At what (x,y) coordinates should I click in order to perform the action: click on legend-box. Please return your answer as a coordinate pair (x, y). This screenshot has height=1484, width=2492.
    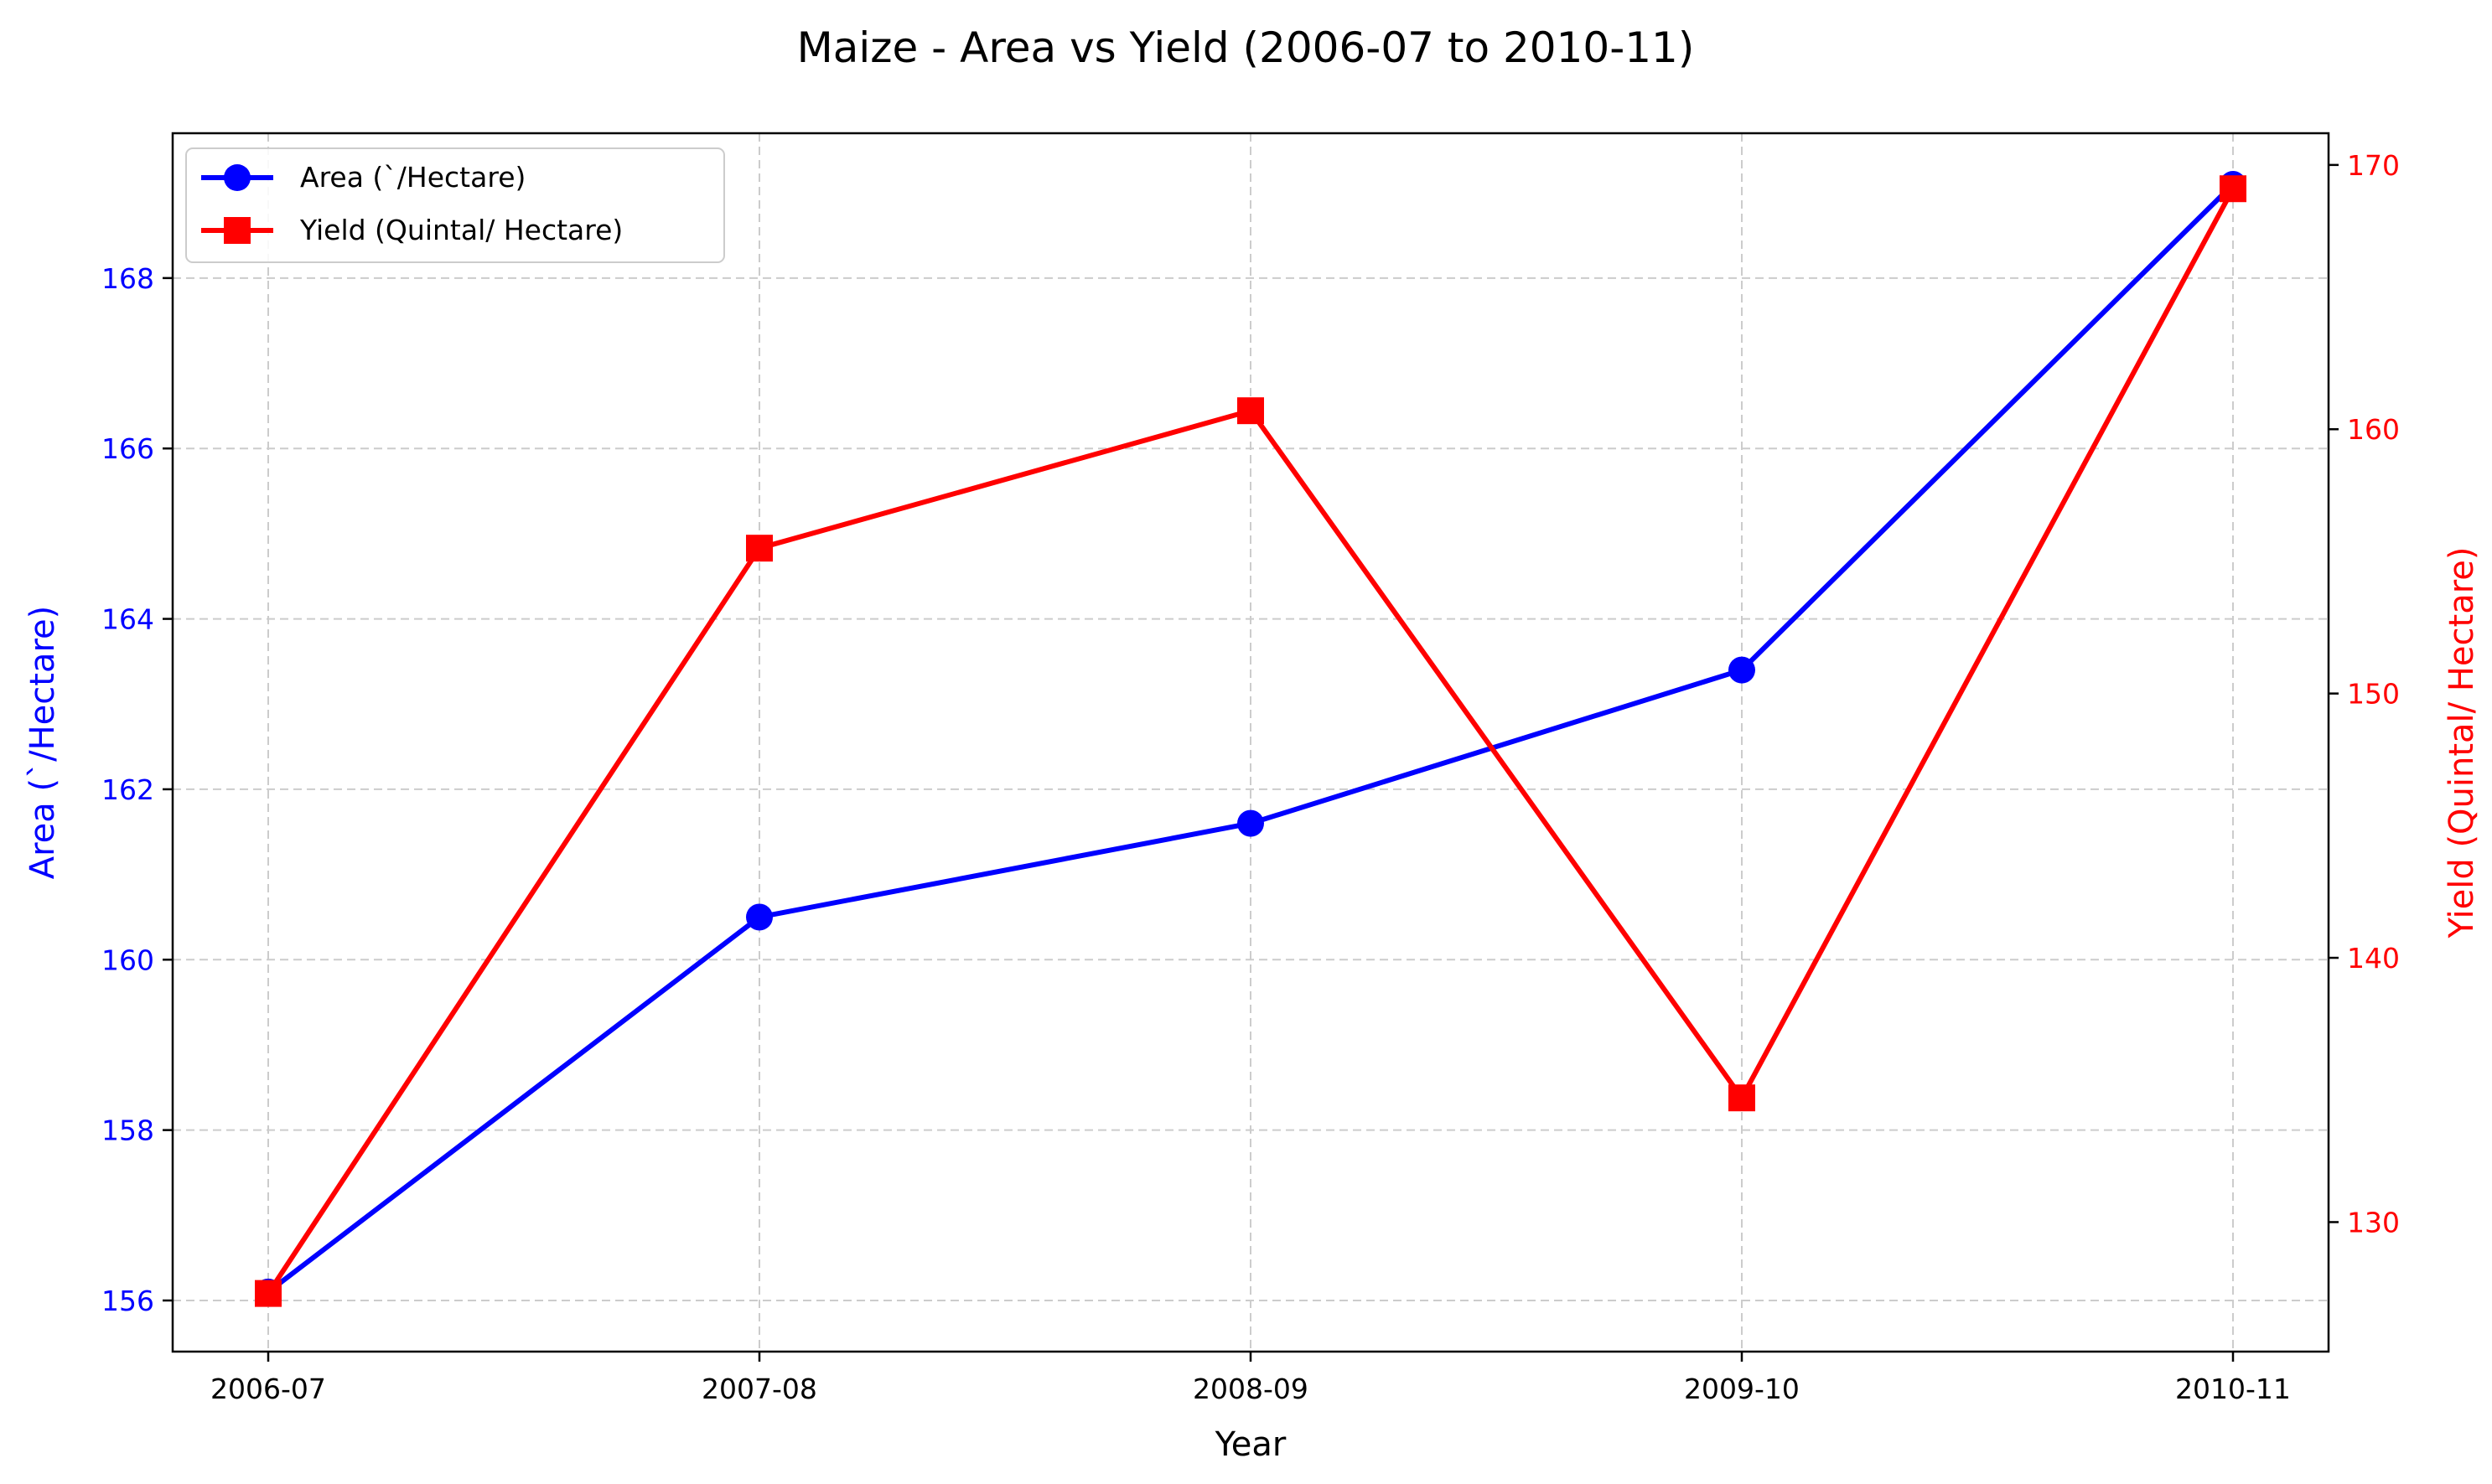
    Looking at the image, I should click on (455, 205).